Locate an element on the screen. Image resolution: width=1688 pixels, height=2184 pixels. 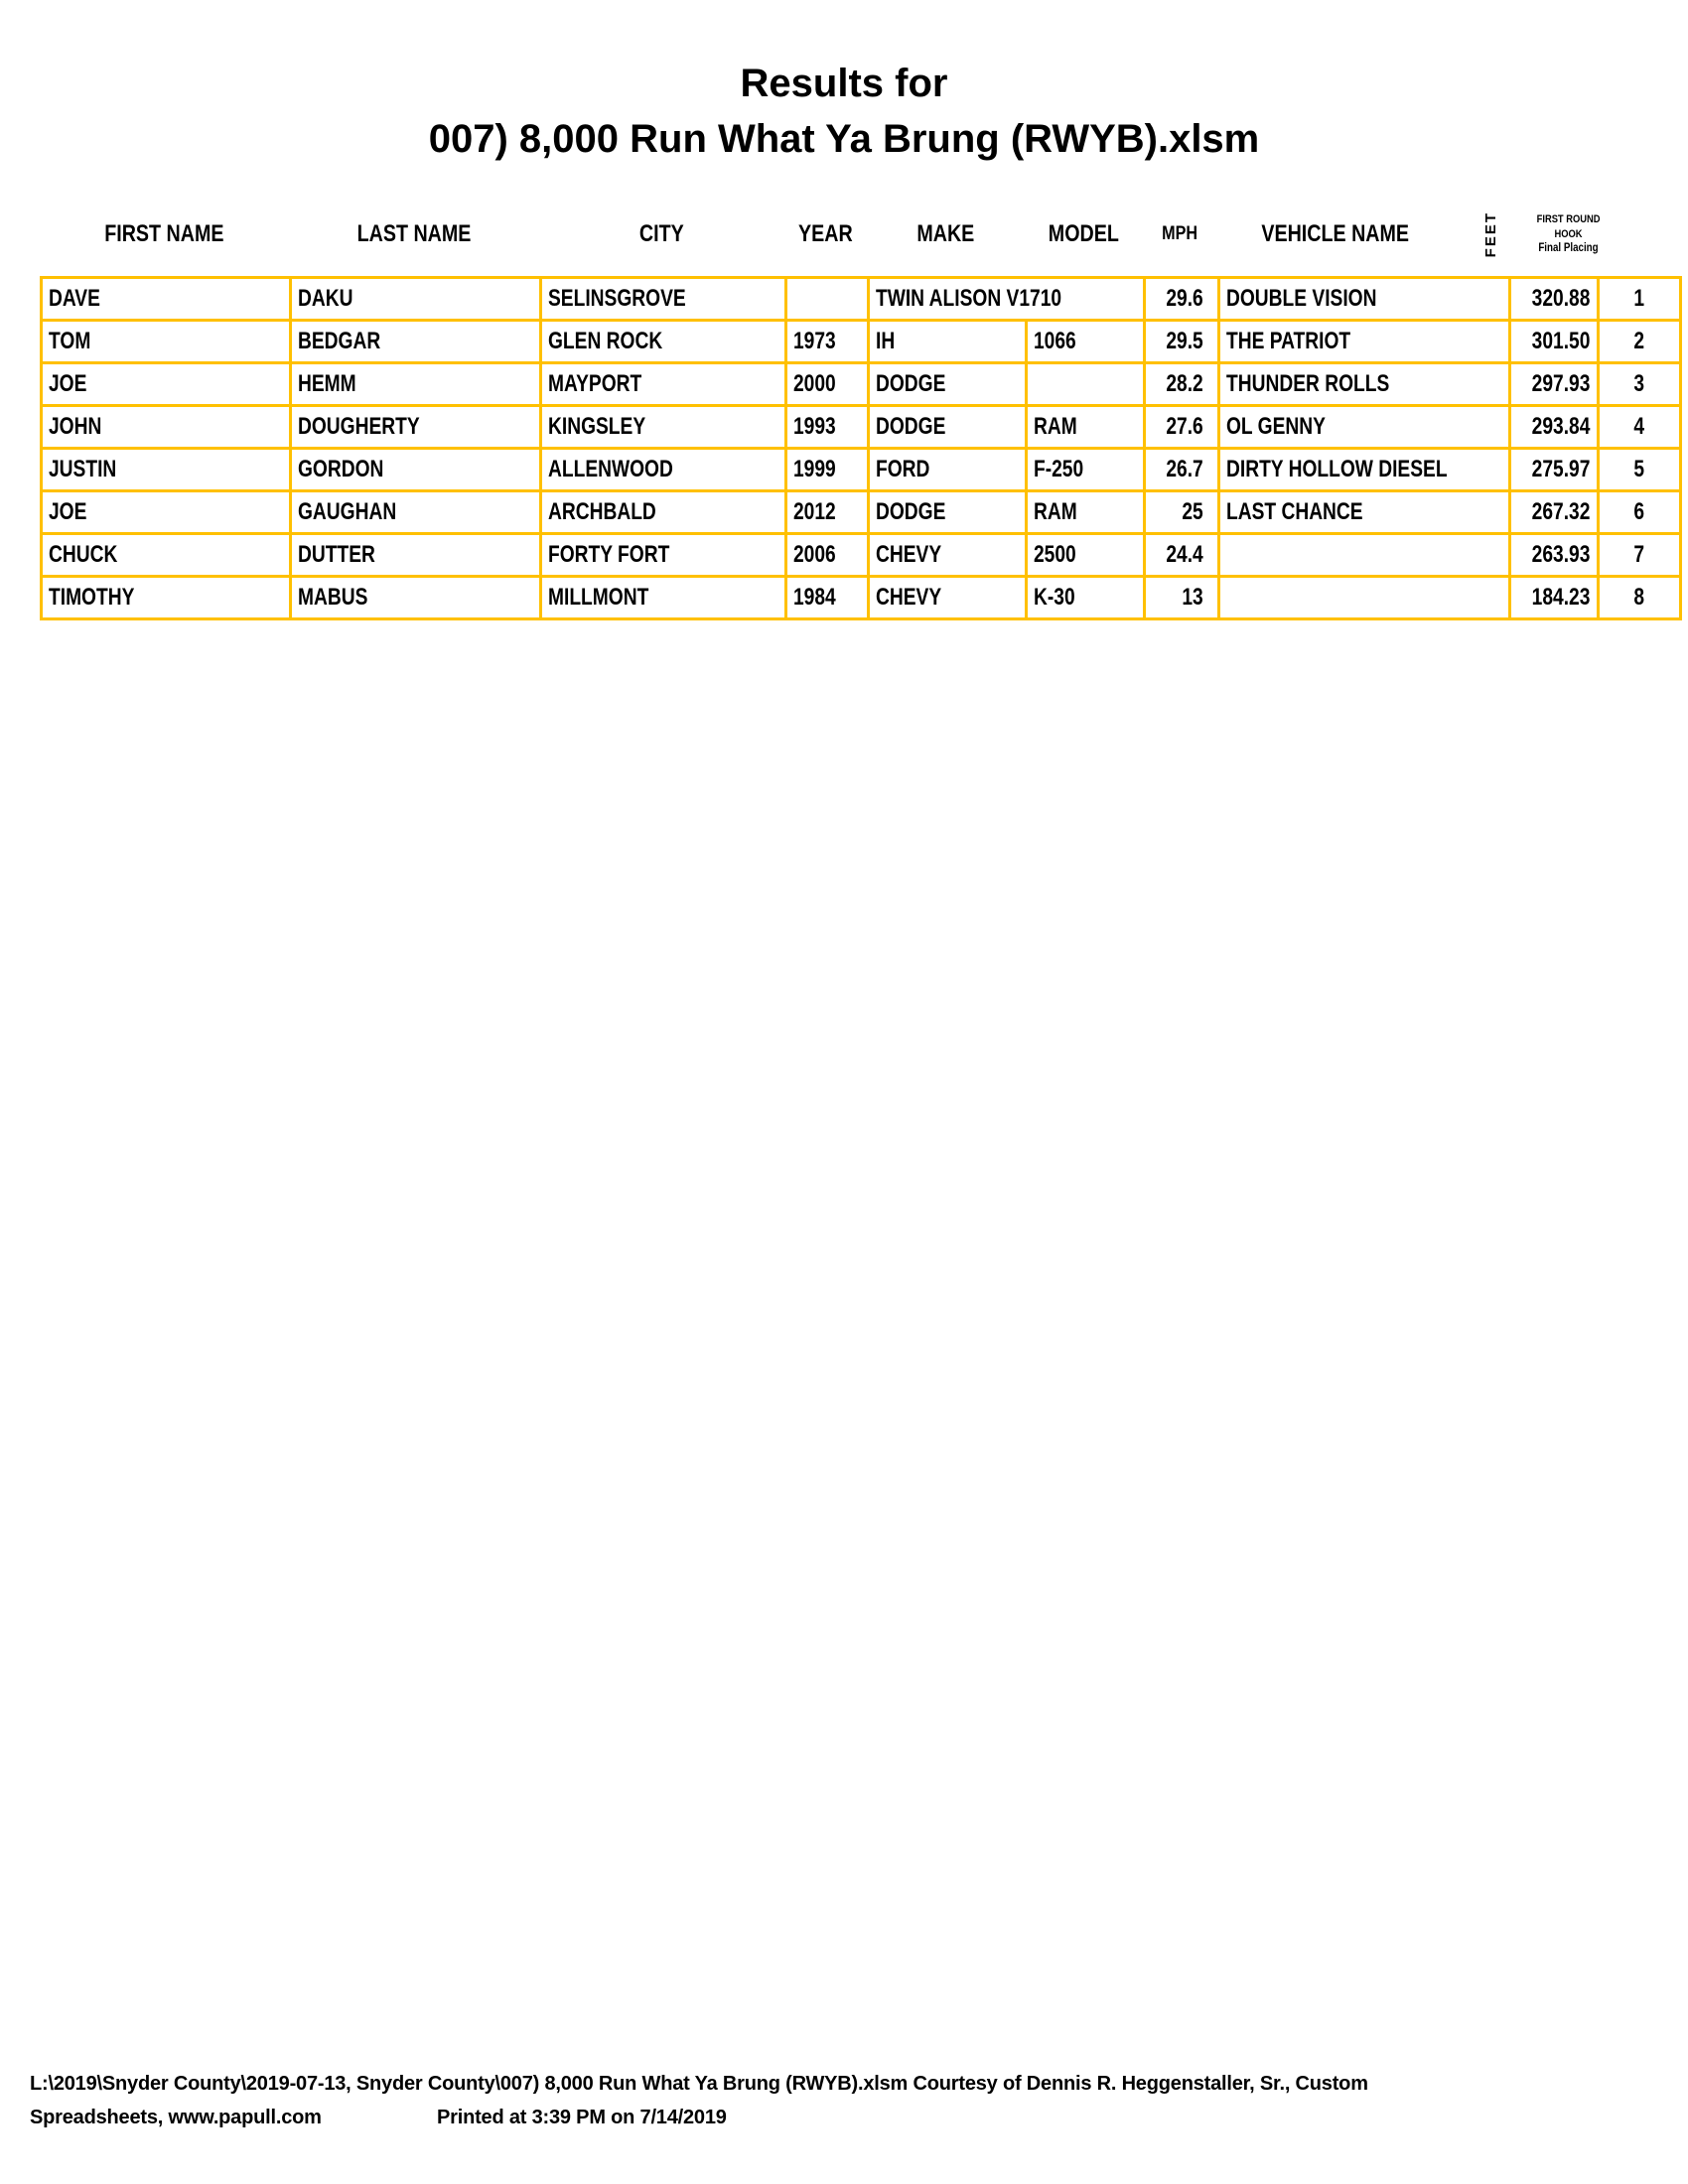
cell-first-name: JUSTIN is located at coordinates (166, 469).